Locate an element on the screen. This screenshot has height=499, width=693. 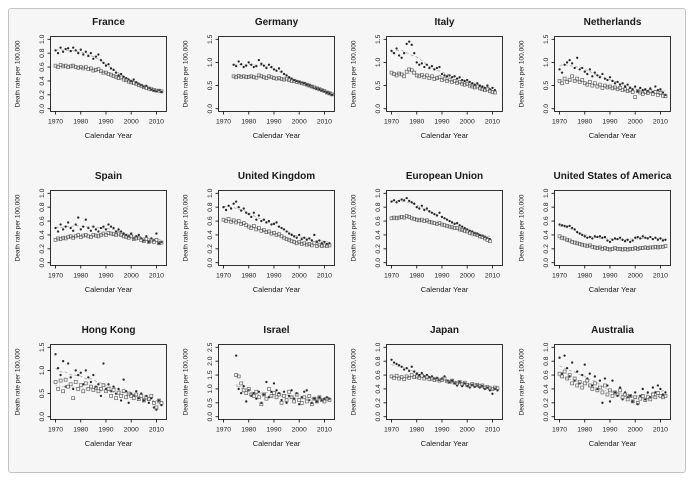
x-tick-label: 1970 is located at coordinates (559, 430).